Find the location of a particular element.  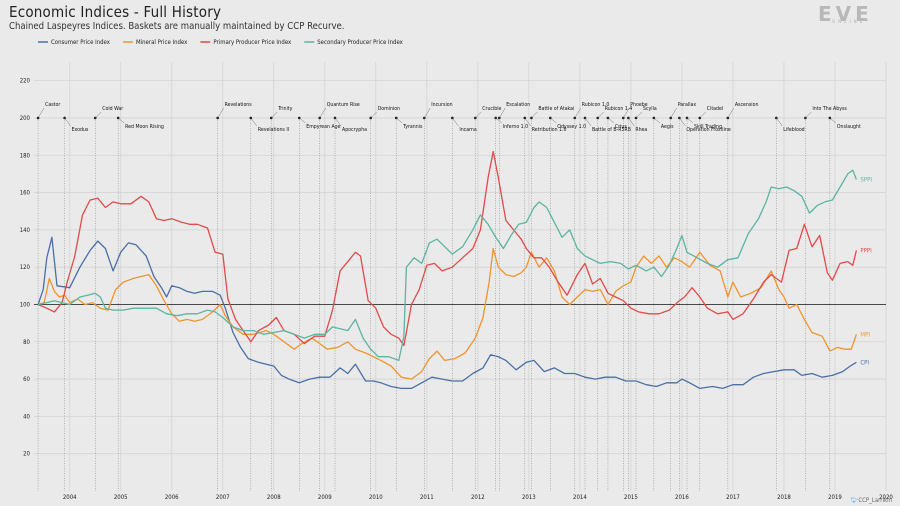

logo-subtitle: ONLINE is located at coordinates (849, 22).